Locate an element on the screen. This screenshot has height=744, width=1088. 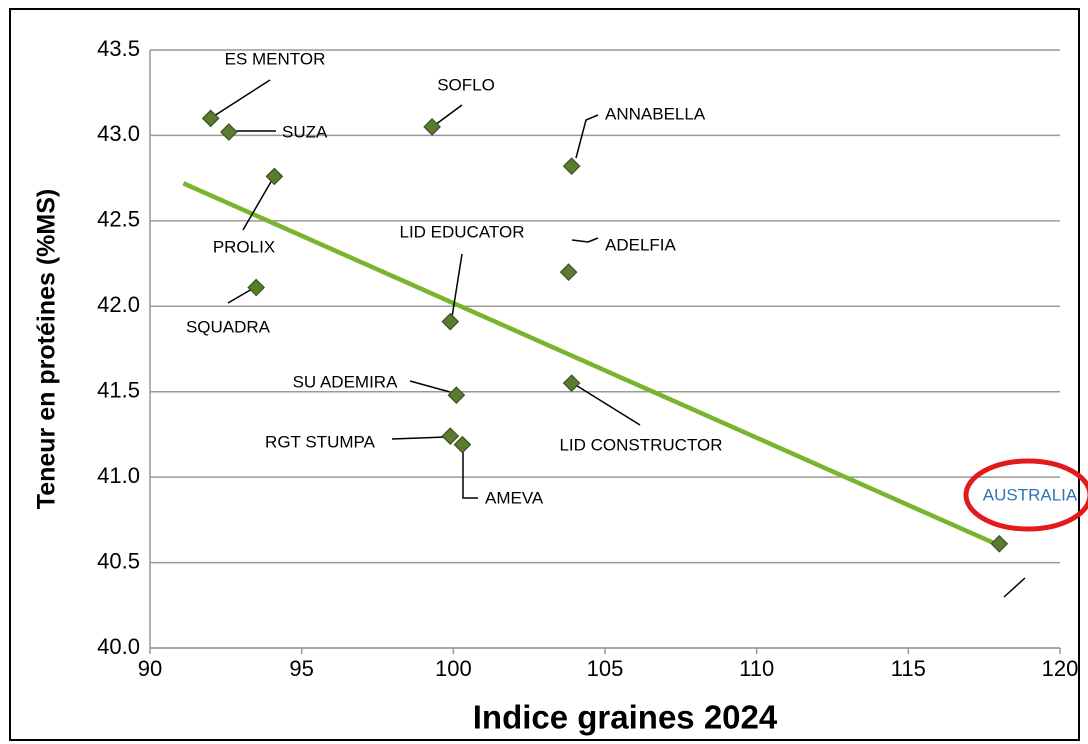
x-tick-label: 120 is located at coordinates (1060, 668).